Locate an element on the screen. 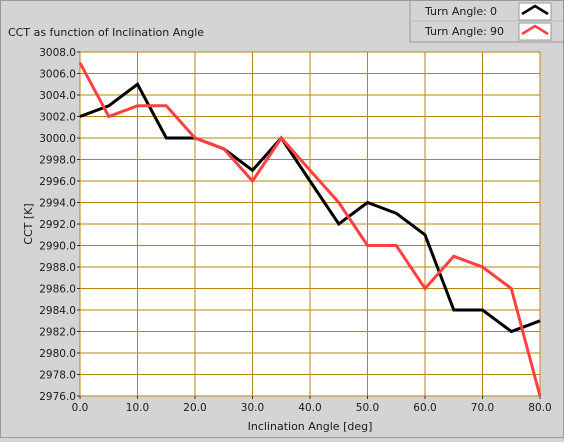  y-tick-label: 2996.0 is located at coordinates (57, 182).